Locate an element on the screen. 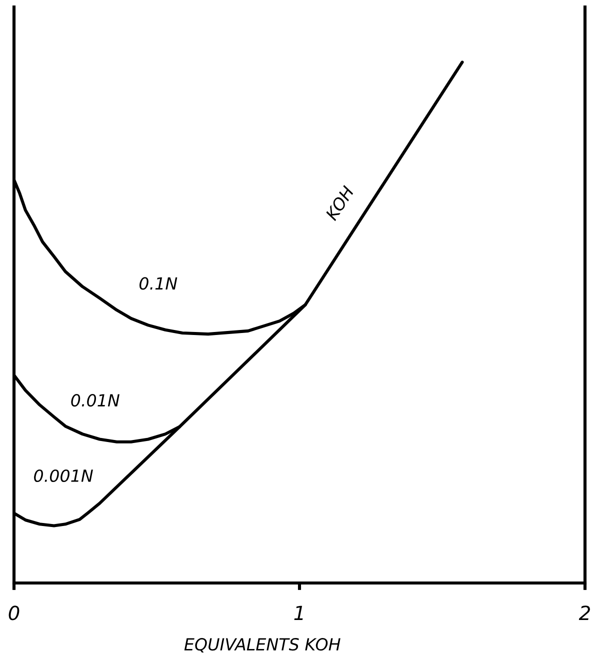  x-tick-label: 2 is located at coordinates (584, 613).